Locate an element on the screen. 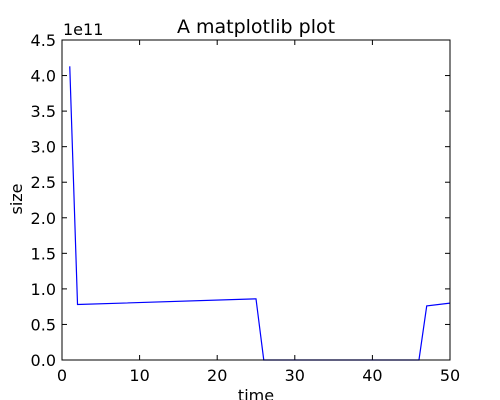 This screenshot has width=500, height=400. y-tick-label: 4.5 is located at coordinates (43, 40).